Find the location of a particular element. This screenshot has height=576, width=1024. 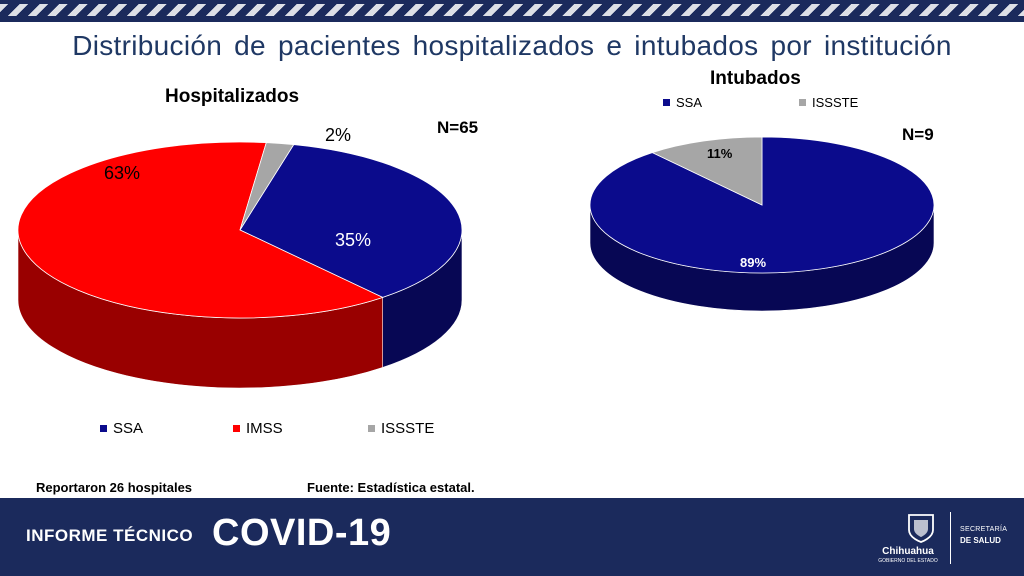

slice-label-ssa-intubados: 89% is located at coordinates (753, 262).